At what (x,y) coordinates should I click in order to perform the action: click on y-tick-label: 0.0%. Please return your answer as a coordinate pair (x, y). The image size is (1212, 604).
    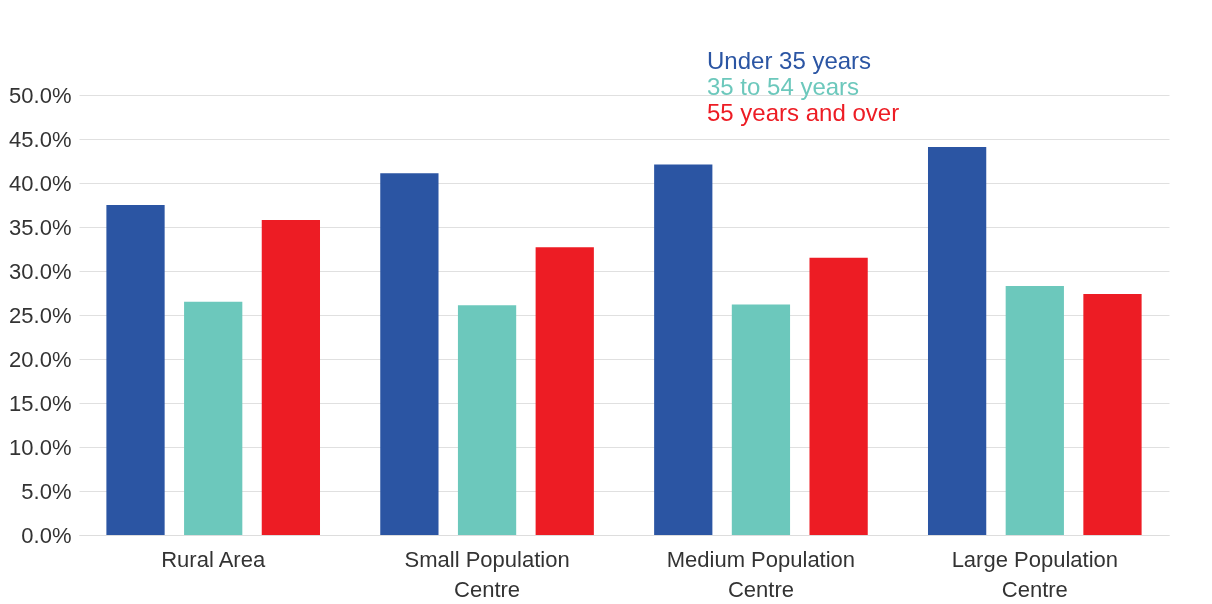
    Looking at the image, I should click on (46, 535).